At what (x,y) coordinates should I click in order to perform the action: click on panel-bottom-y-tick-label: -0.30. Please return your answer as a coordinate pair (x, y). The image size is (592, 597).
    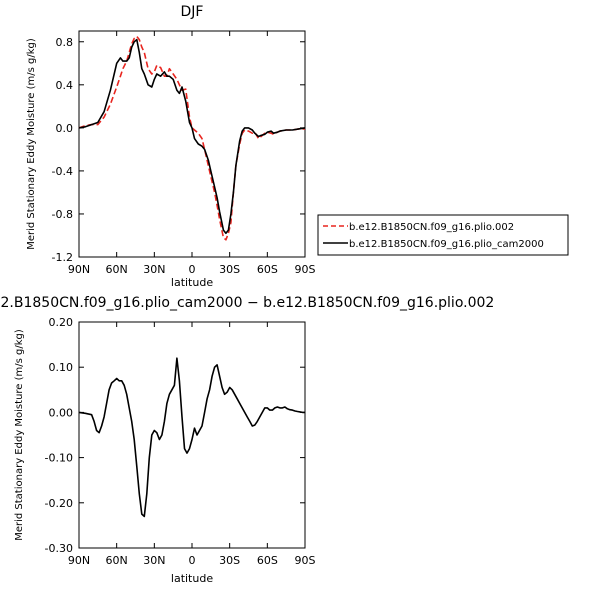
    Looking at the image, I should click on (59, 548).